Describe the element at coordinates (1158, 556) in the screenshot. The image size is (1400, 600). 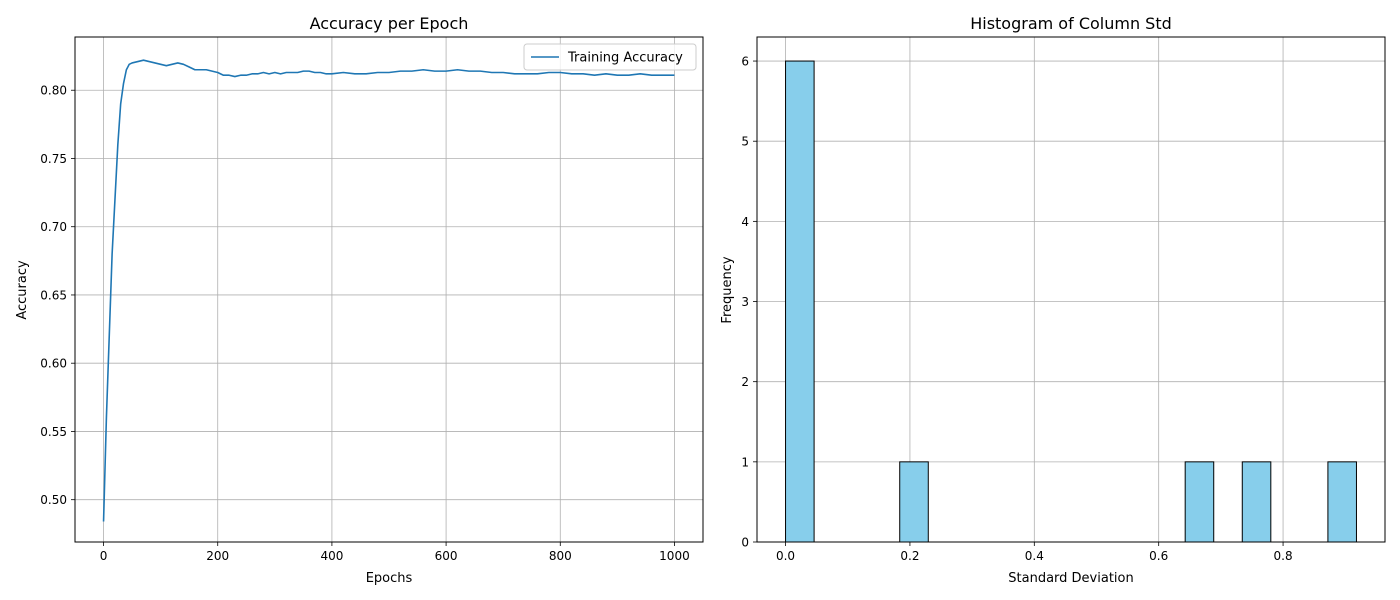
I see `histogram-x-tick-label: 0.6` at that location.